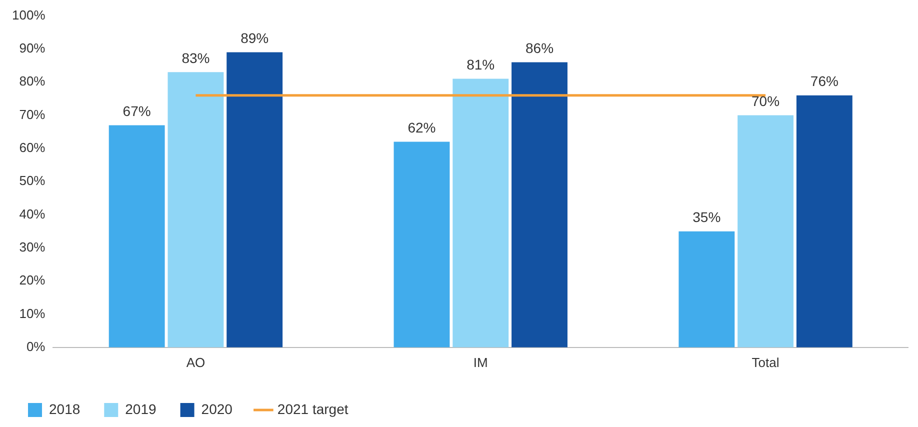 Image resolution: width=918 pixels, height=427 pixels. Describe the element at coordinates (141, 408) in the screenshot. I see `legend-label: 2019` at that location.